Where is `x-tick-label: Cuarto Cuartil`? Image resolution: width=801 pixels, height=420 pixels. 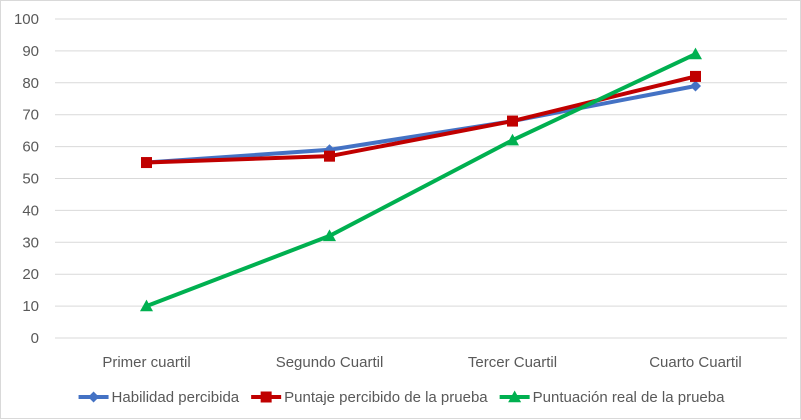
x-tick-label: Cuarto Cuartil is located at coordinates (695, 362).